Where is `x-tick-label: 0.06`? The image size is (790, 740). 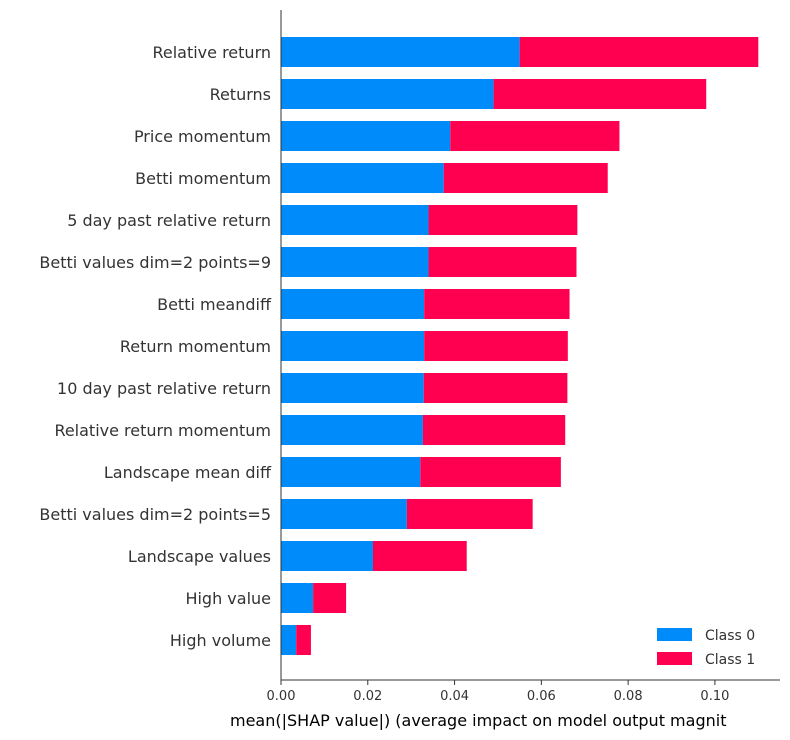
x-tick-label: 0.06 is located at coordinates (541, 696).